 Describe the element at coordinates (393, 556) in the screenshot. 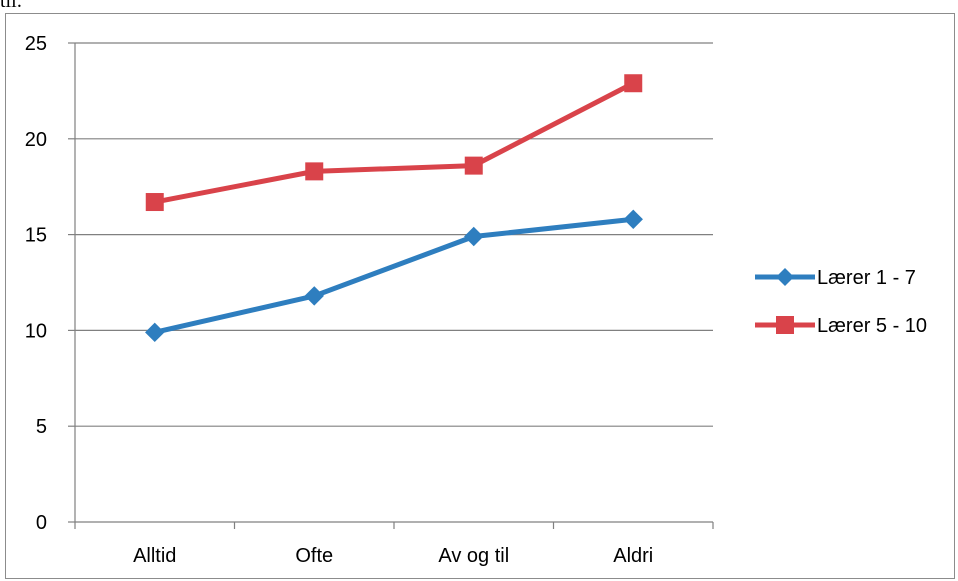

I see `x-tick-labels: Alltid Ofte Av og til Aldri` at that location.